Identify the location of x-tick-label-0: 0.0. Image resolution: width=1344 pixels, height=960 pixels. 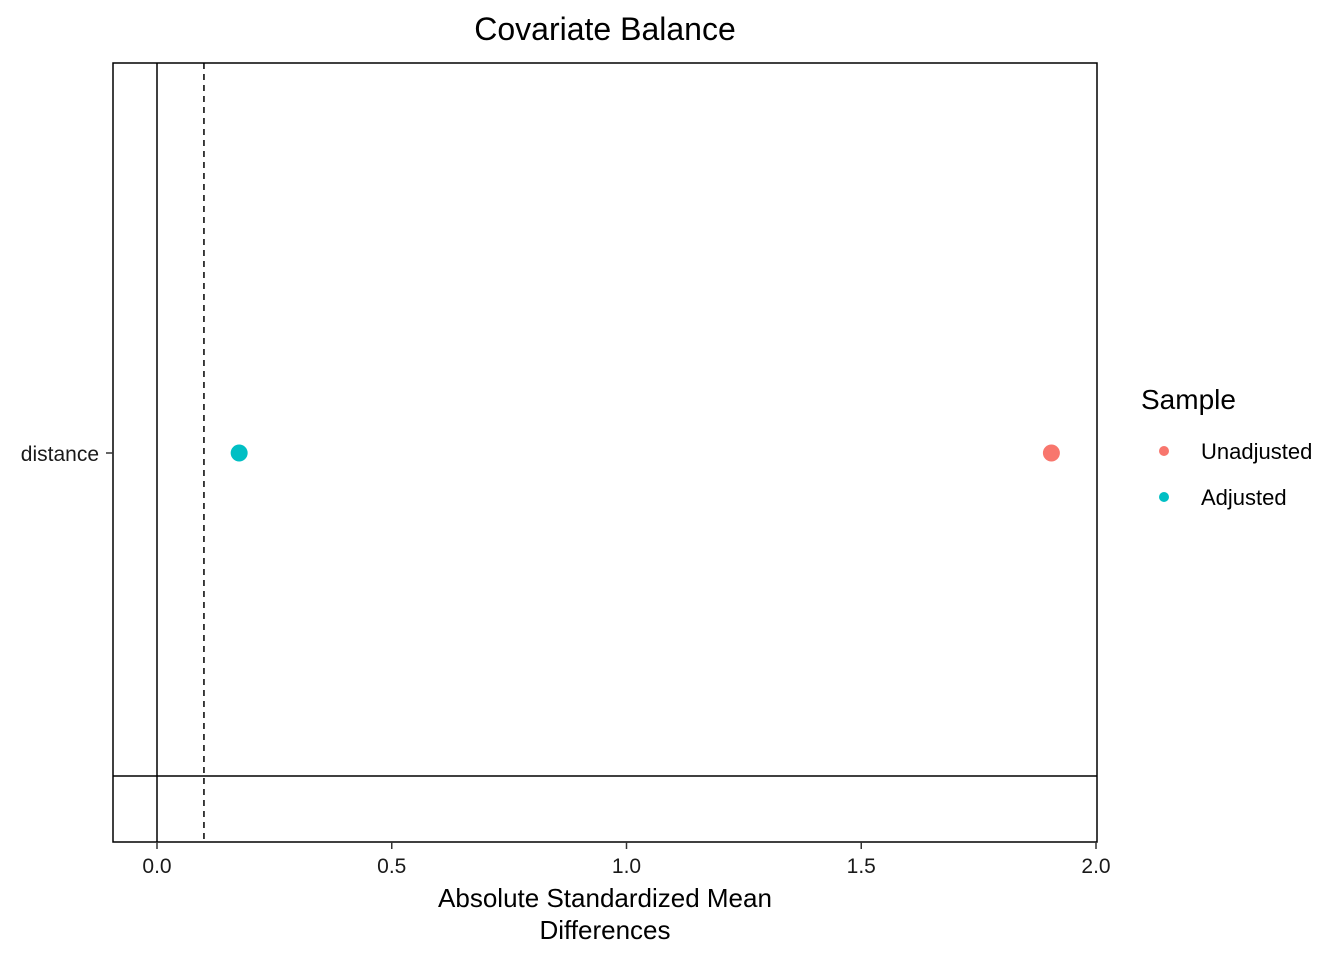
(156, 866).